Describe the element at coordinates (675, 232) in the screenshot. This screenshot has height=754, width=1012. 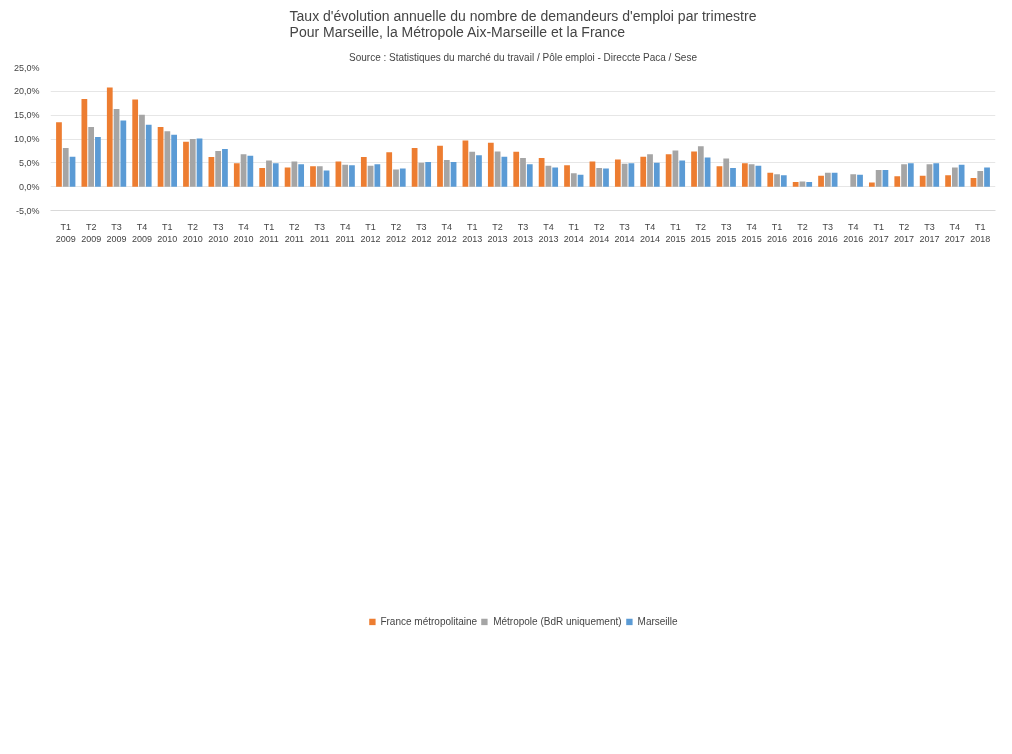
I see `x-tick-label: T1 2015` at that location.